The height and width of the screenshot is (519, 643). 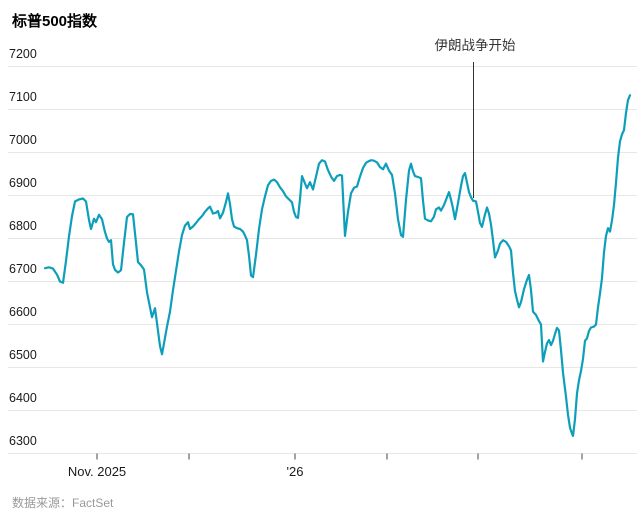 I want to click on y-axis-label: 6400, so click(x=23, y=397).